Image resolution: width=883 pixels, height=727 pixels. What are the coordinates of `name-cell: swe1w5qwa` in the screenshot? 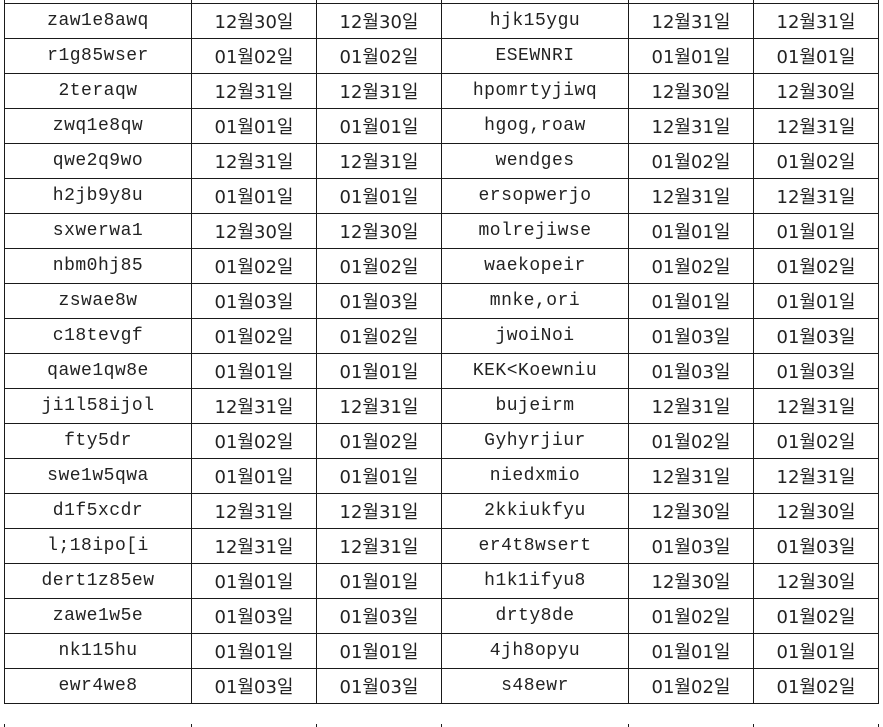 It's located at (98, 476).